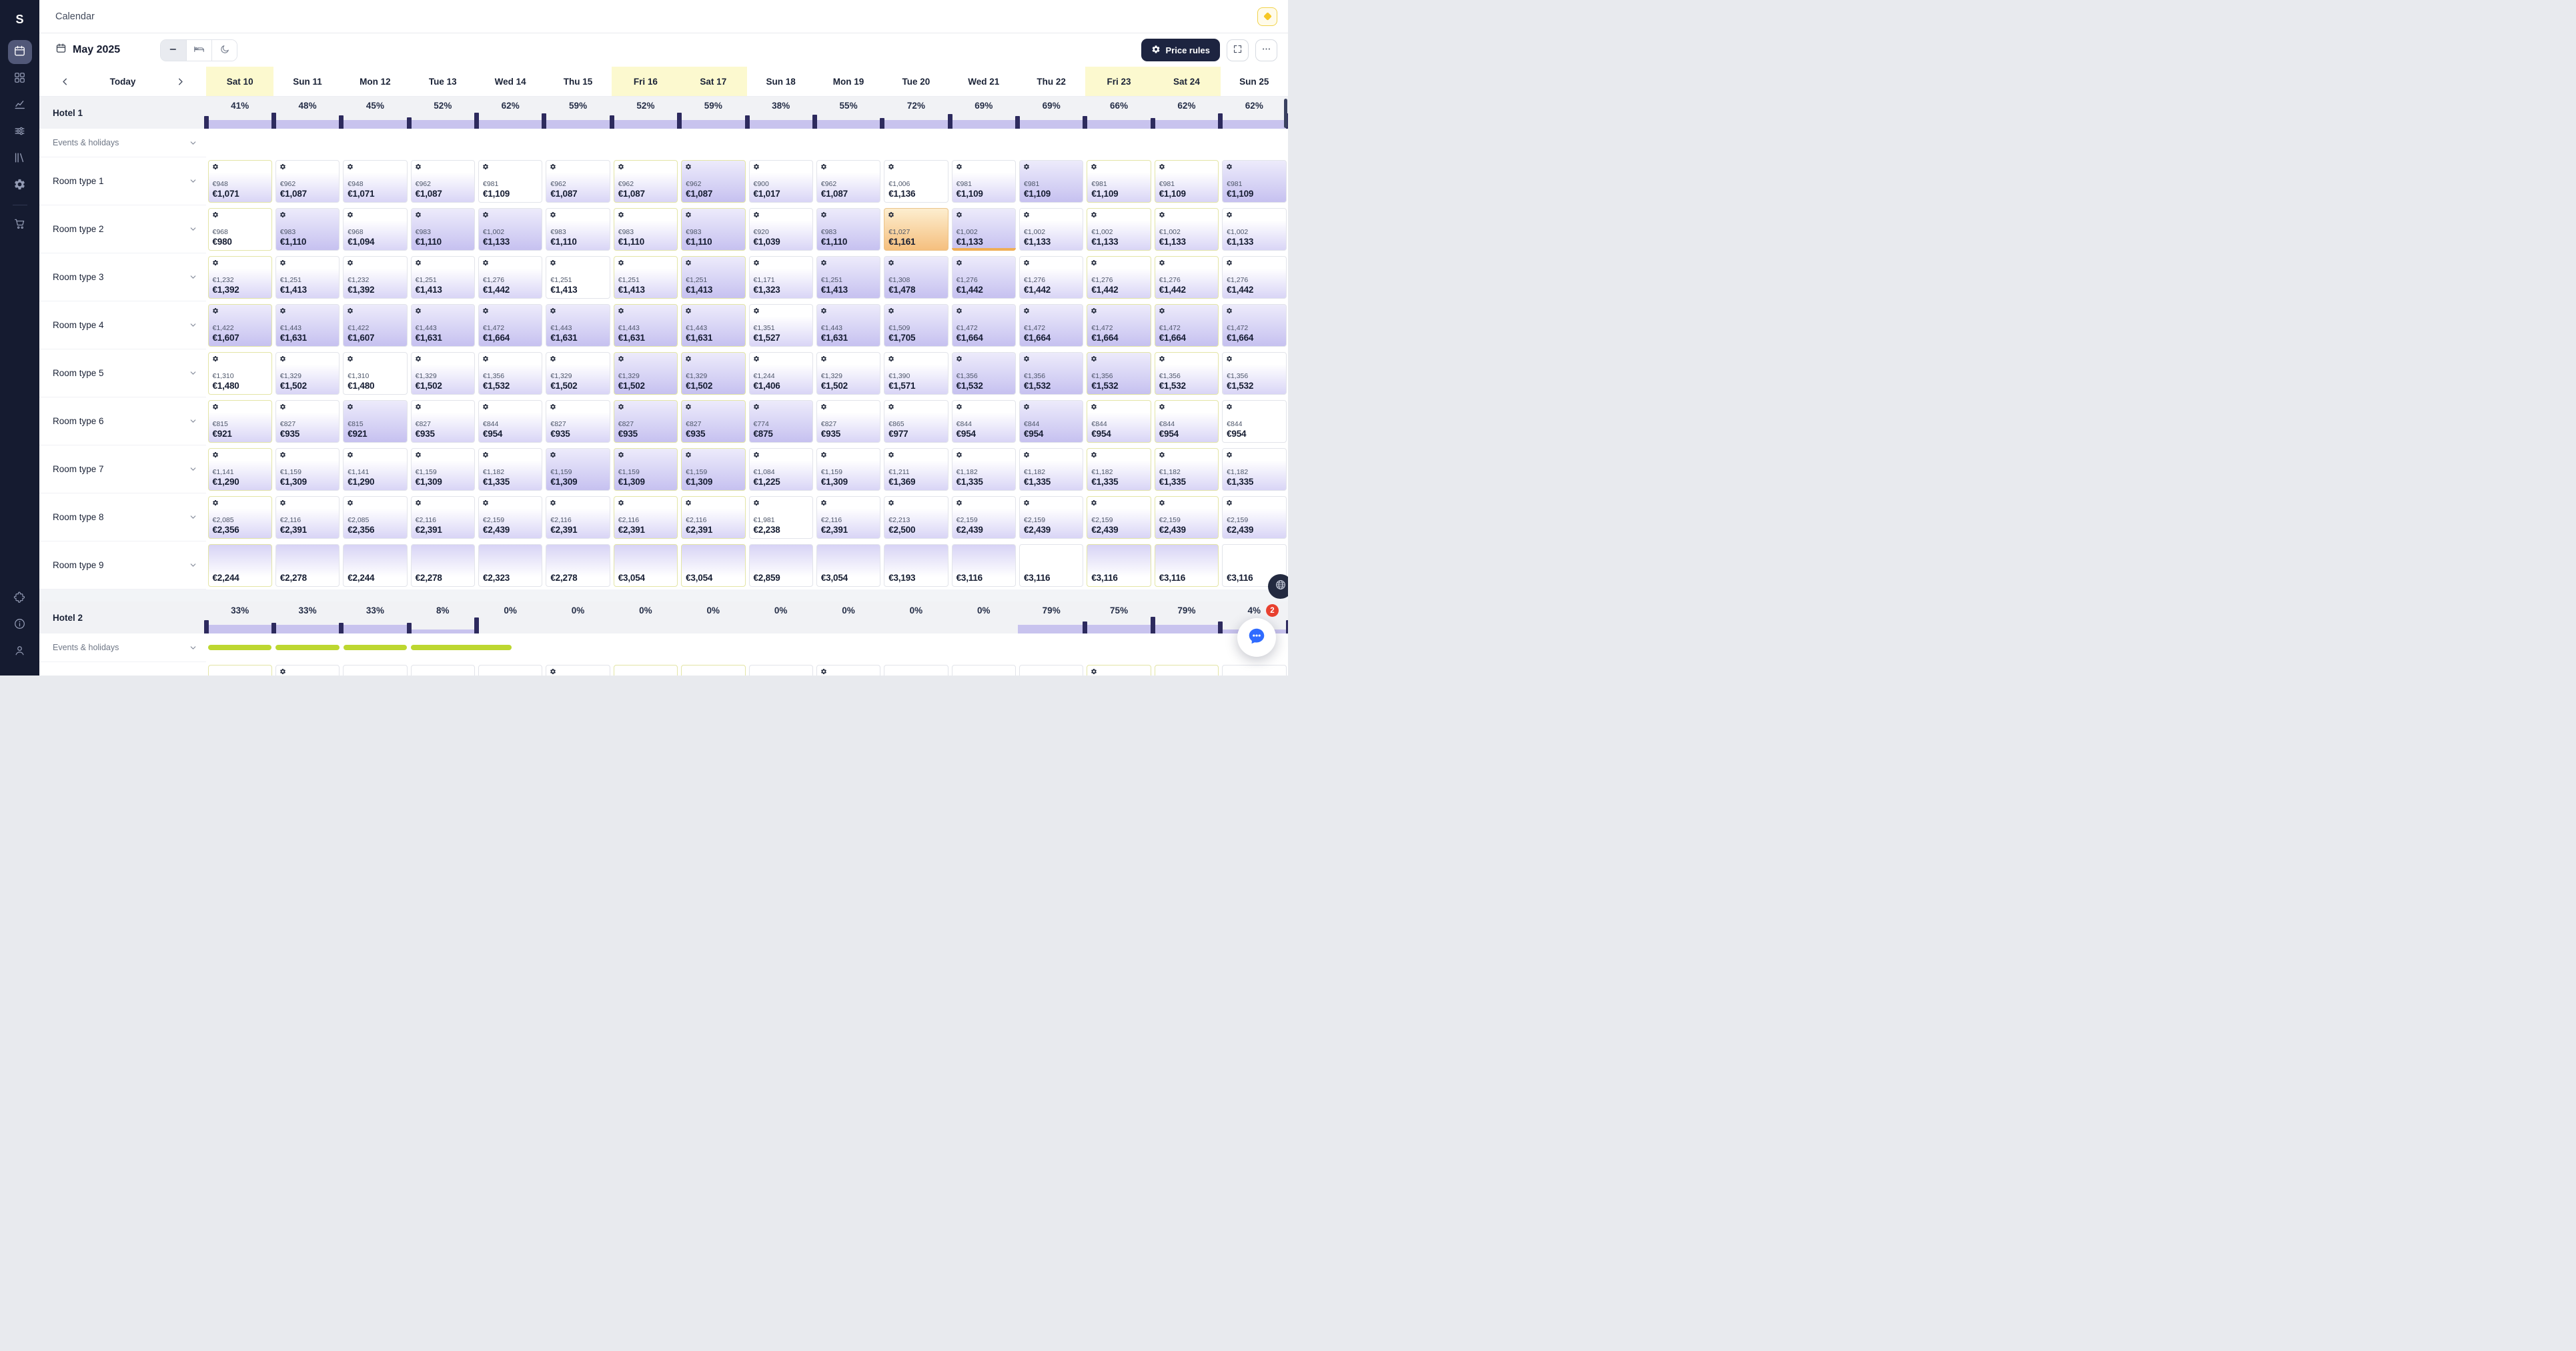 The image size is (2576, 1351). Describe the element at coordinates (1278, 586) in the screenshot. I see `language-launcher` at that location.